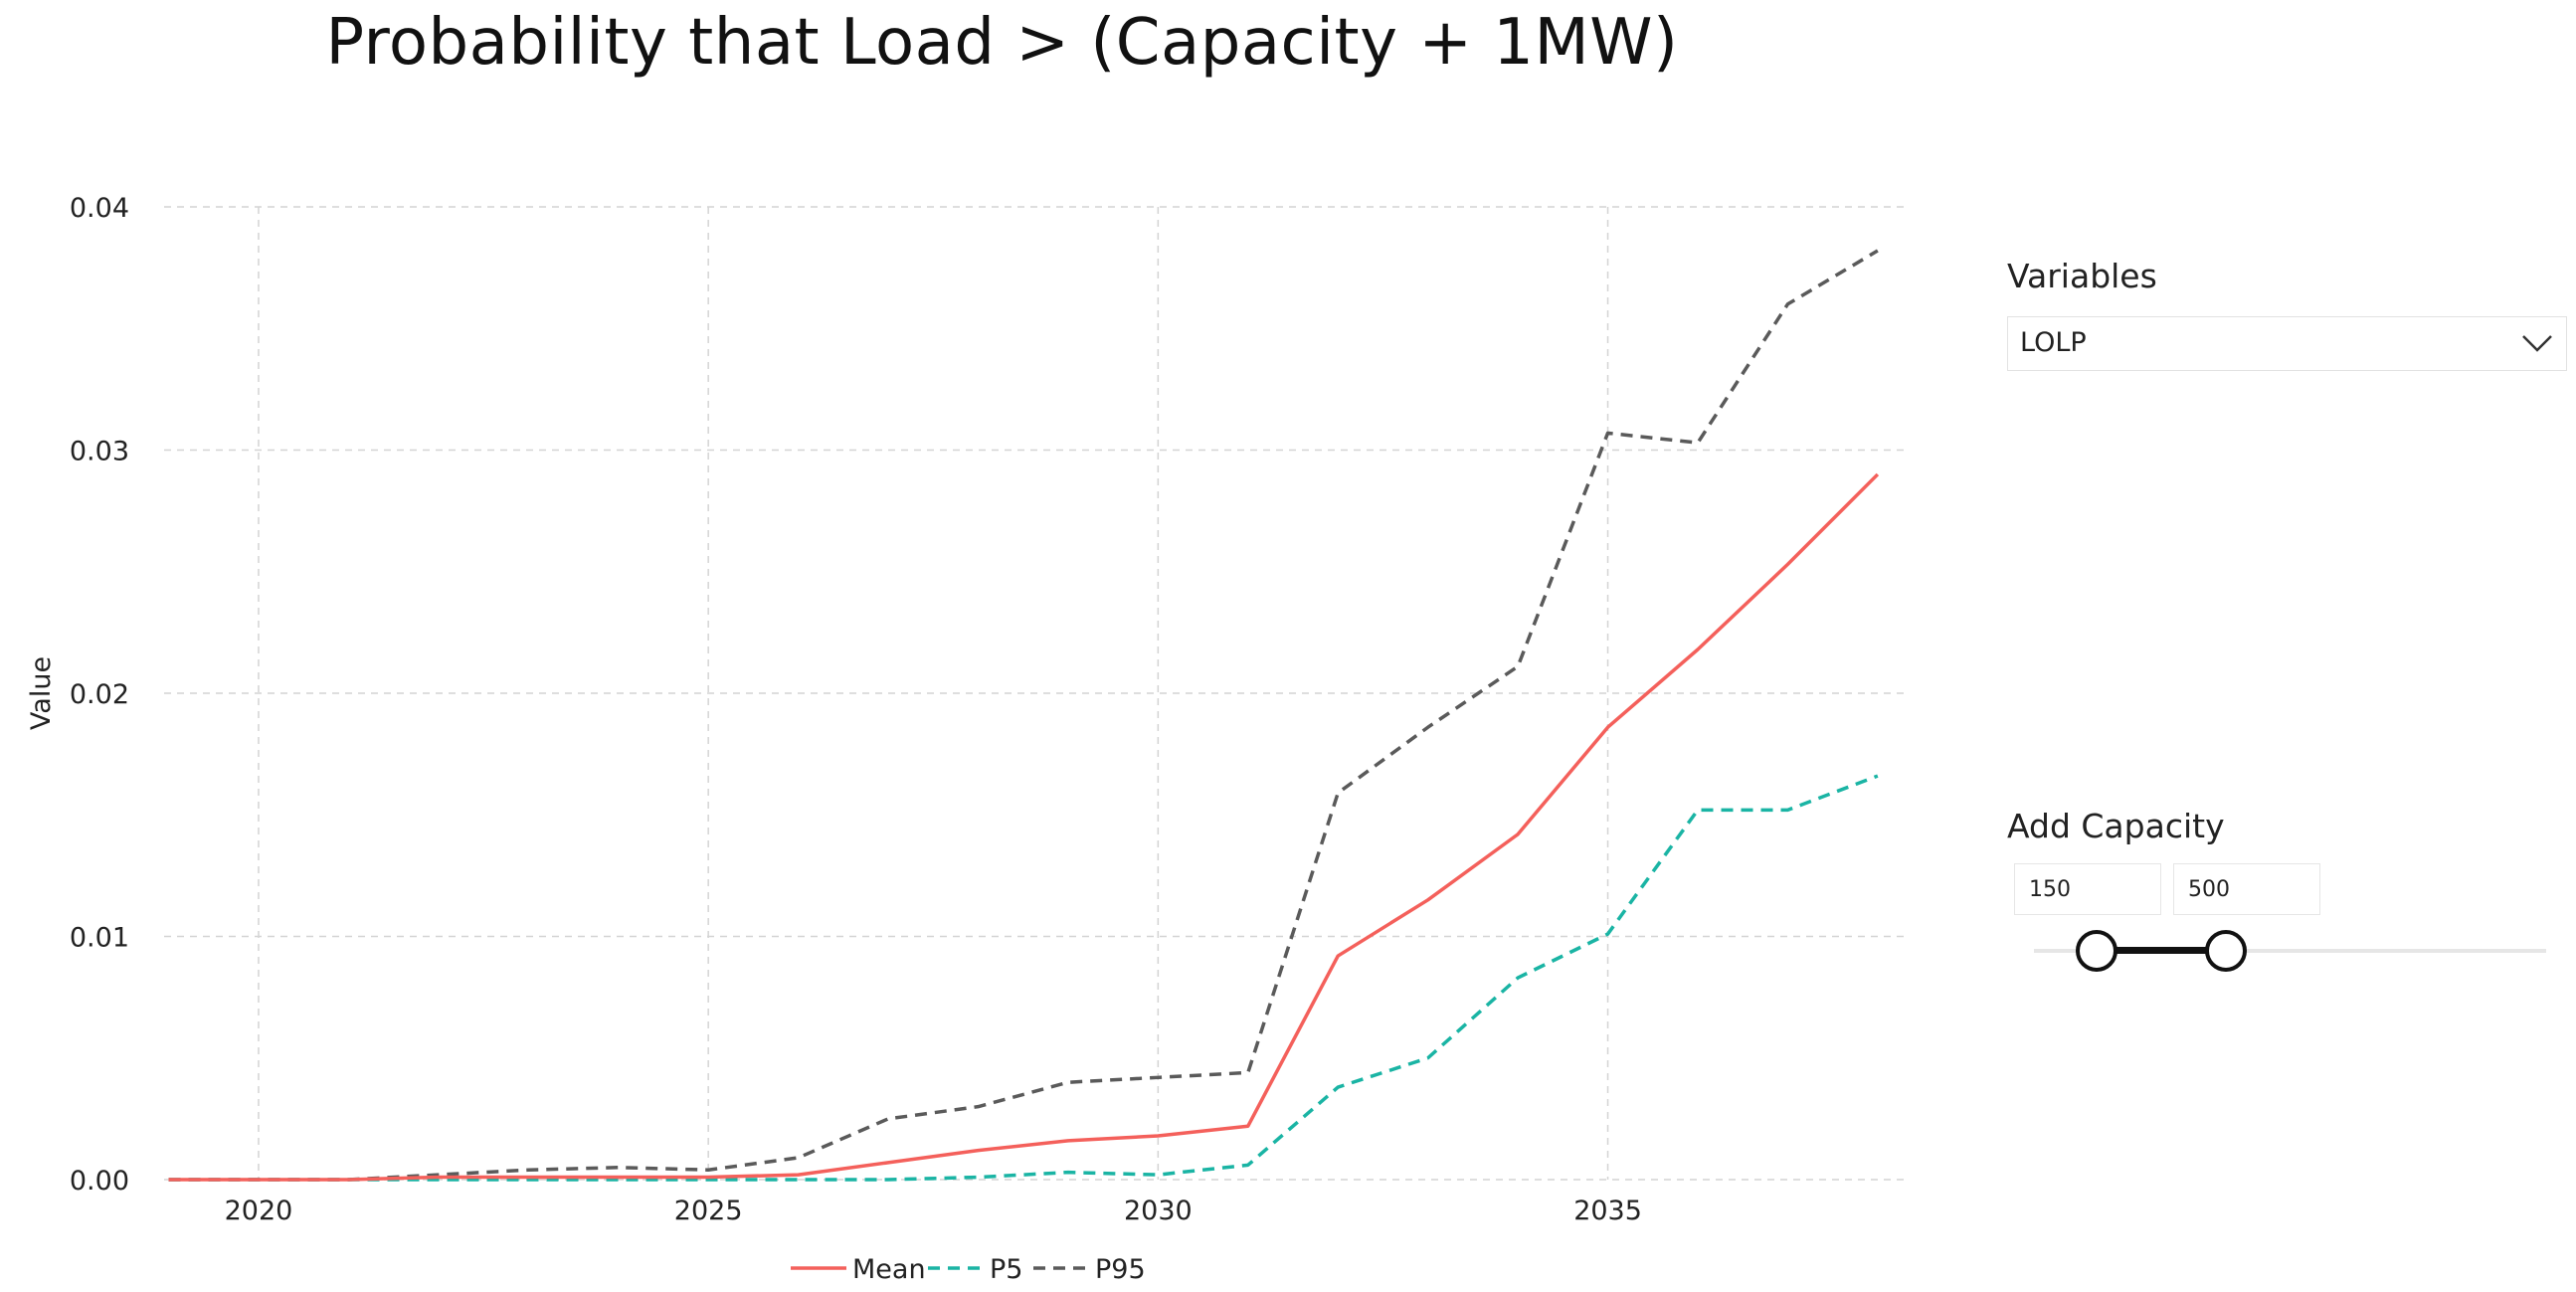 The width and height of the screenshot is (2576, 1292). Describe the element at coordinates (2537, 344) in the screenshot. I see `chevron-down-icon` at that location.